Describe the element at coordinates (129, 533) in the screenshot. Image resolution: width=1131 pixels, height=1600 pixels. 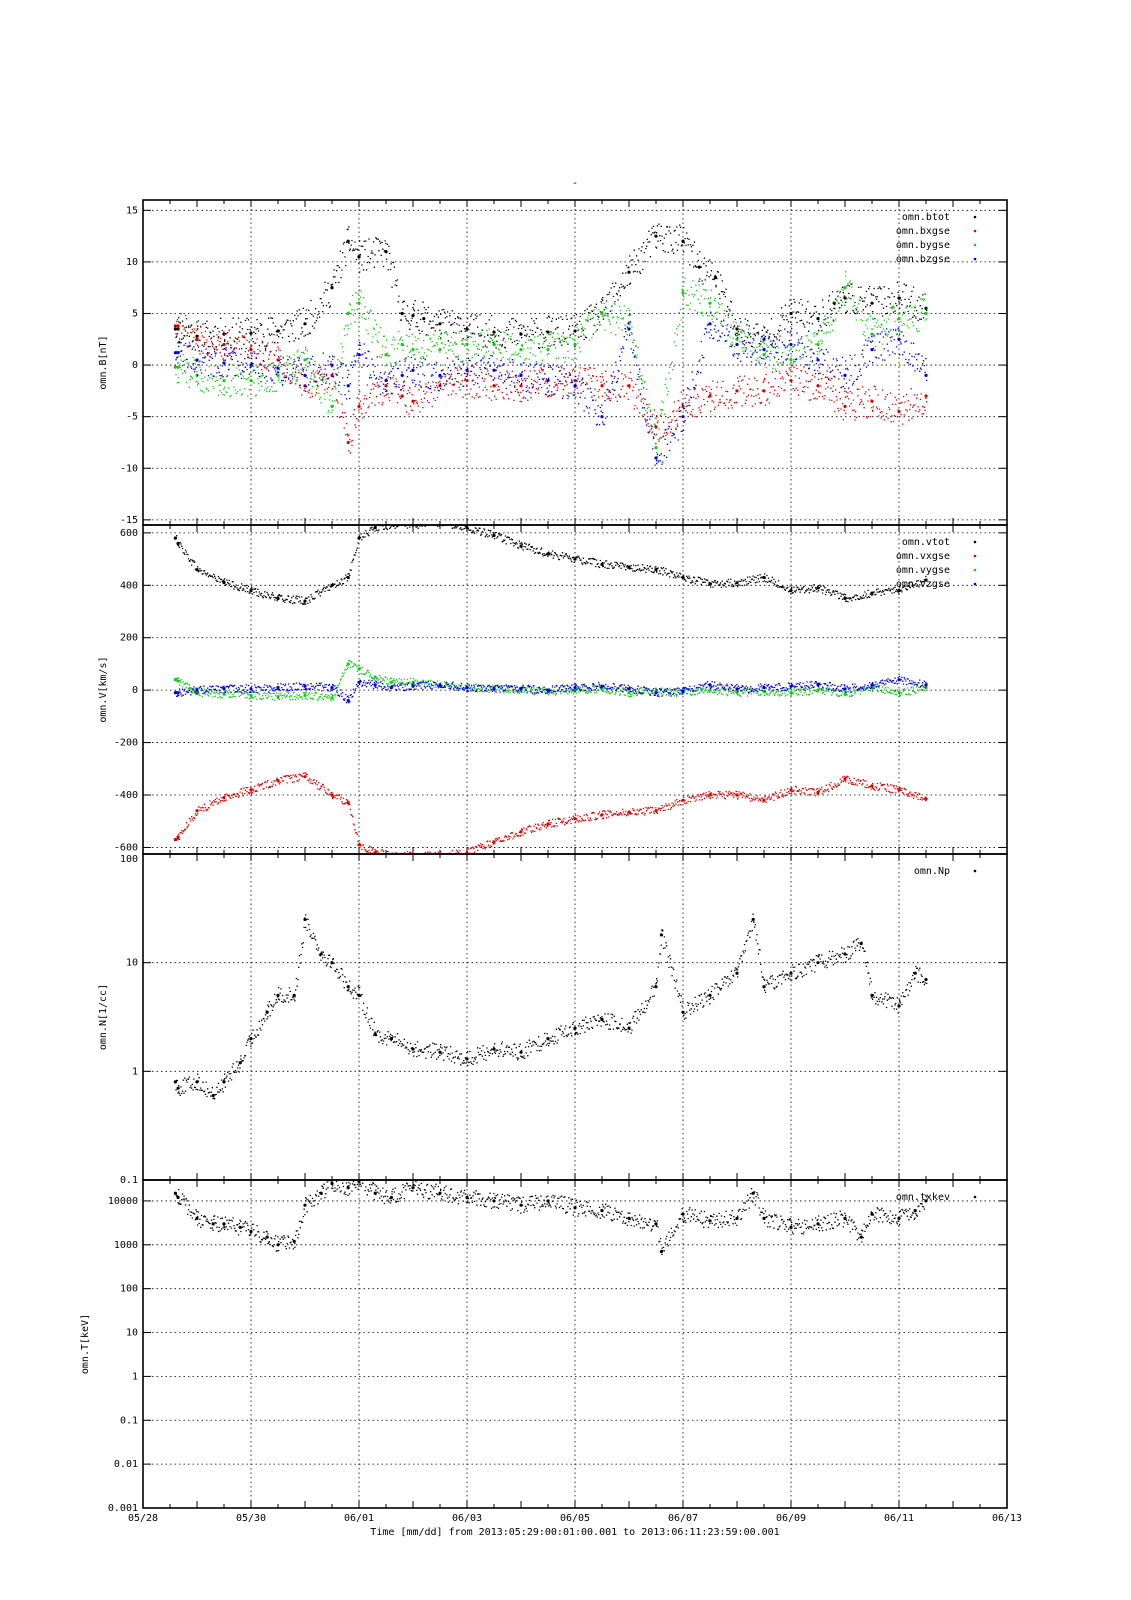
I see `y-tick-label: 600` at that location.